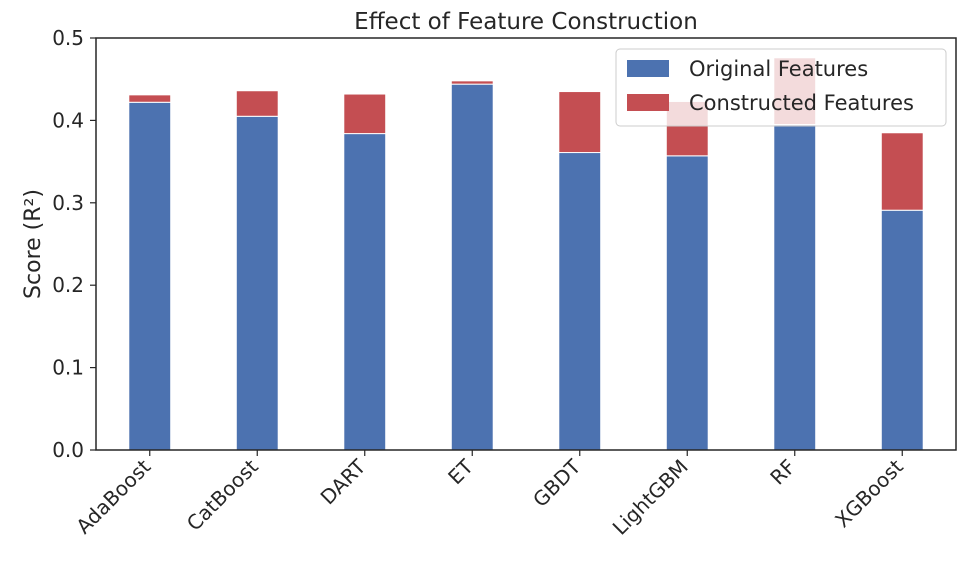 The height and width of the screenshot is (566, 966). I want to click on y-tick-label: 0.3, so click(68, 203).